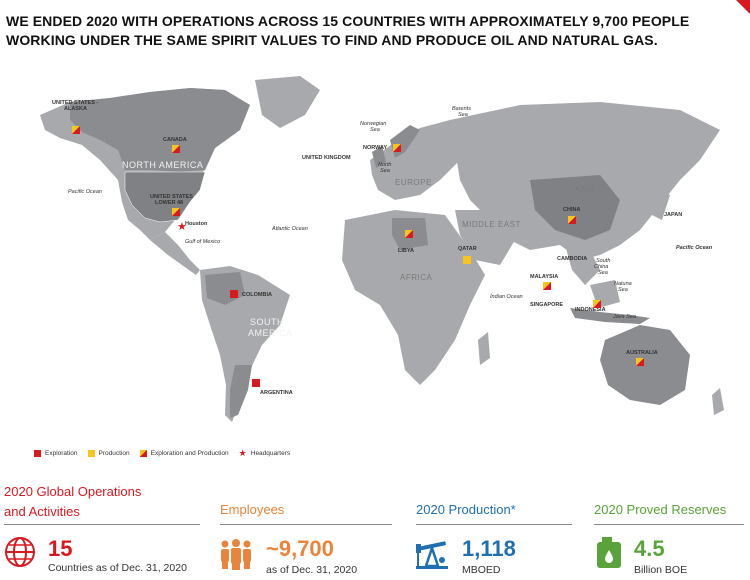 This screenshot has width=750, height=580. What do you see at coordinates (108, 453) in the screenshot?
I see `legend-production: Production` at bounding box center [108, 453].